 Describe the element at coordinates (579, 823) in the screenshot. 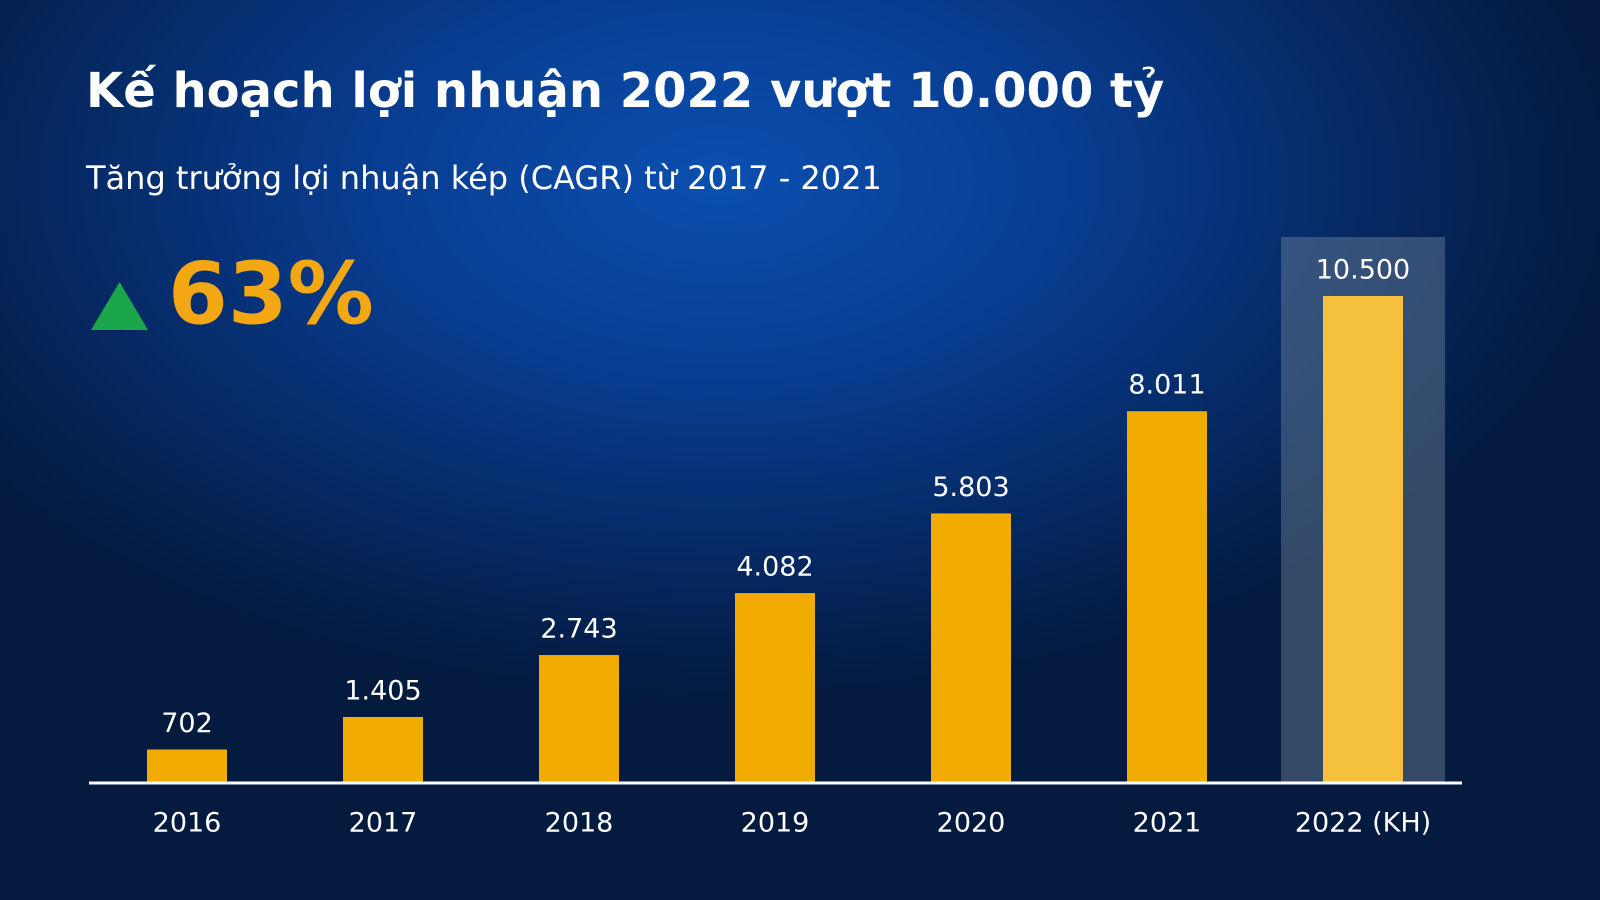

I see `x-tick-label: 2018` at that location.